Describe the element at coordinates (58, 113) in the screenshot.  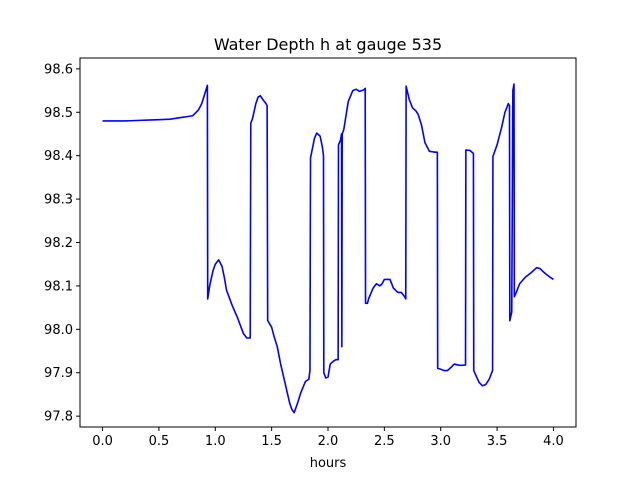
I see `y-tick-label: 98.5` at that location.